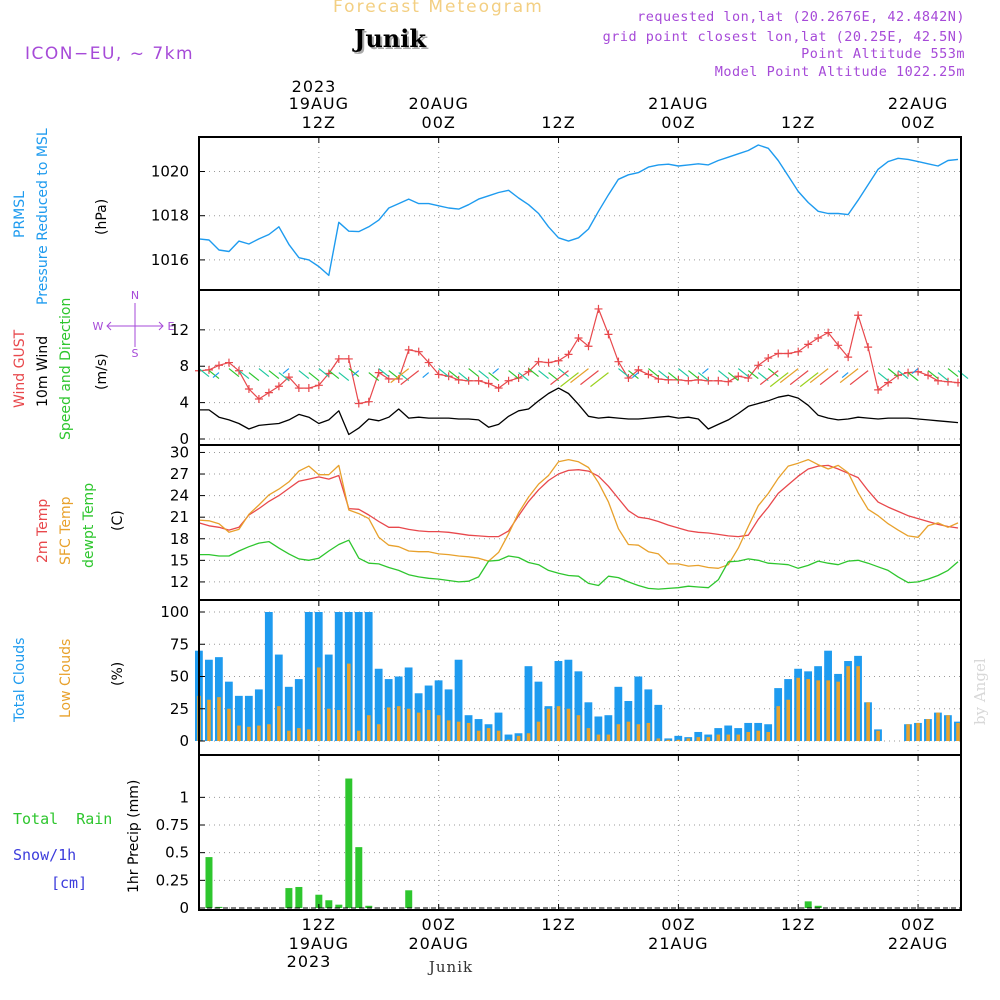  Describe the element at coordinates (179, 560) in the screenshot. I see `y-tick-label: 15` at that location.